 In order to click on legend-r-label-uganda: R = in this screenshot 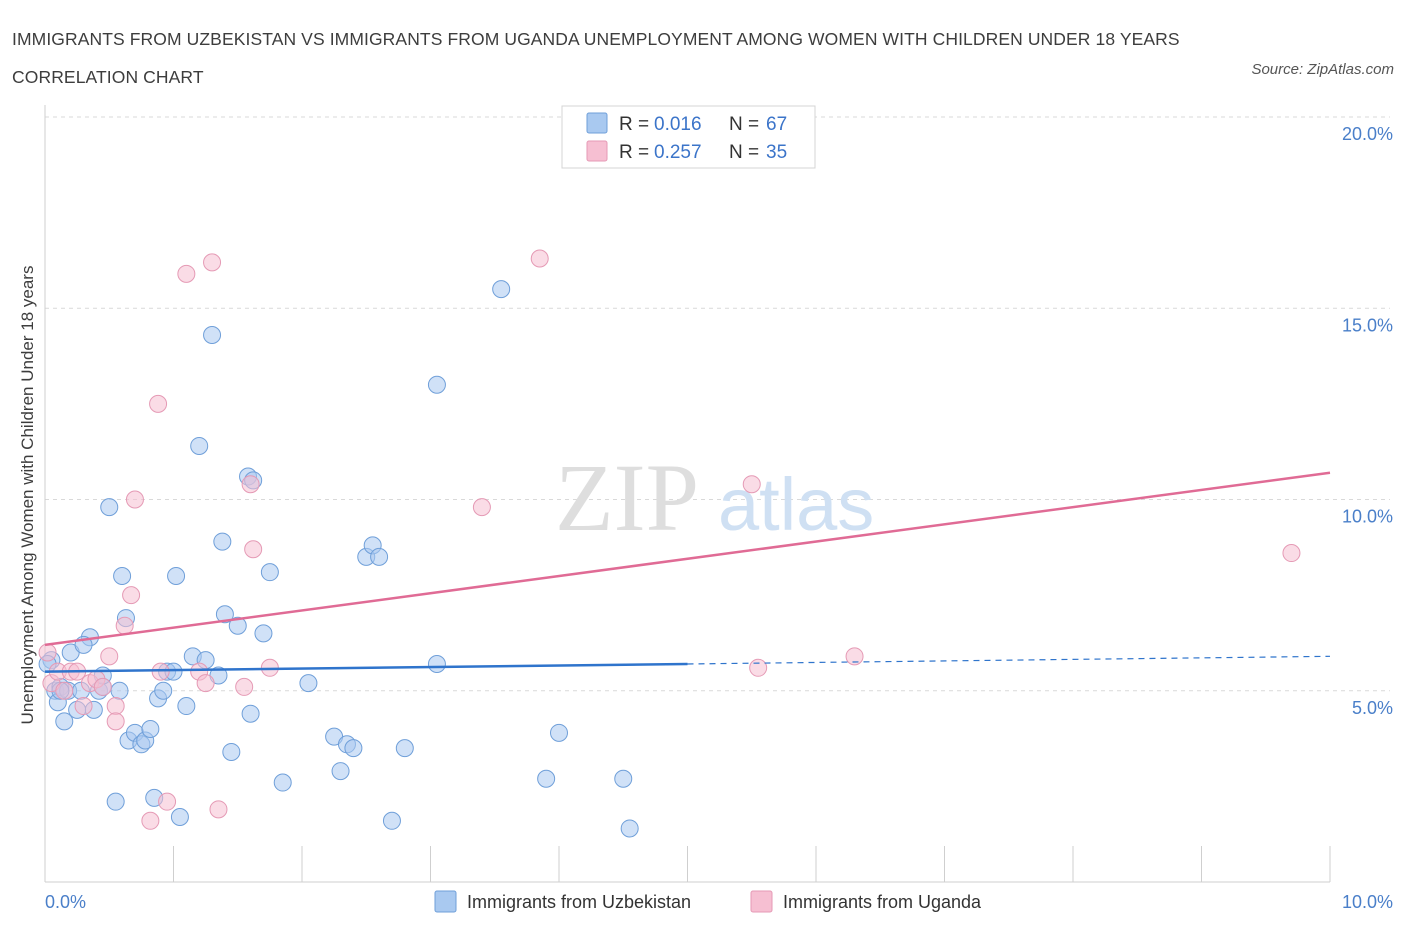, I will do `click(634, 152)`.